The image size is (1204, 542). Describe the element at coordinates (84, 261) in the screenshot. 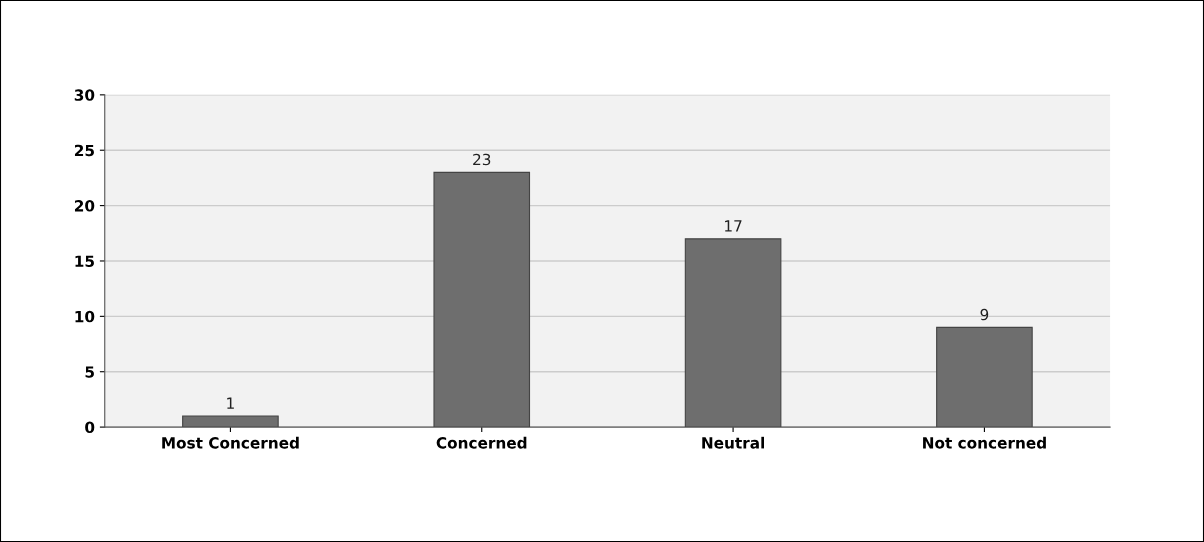

I see `y-tick-label: 15` at that location.